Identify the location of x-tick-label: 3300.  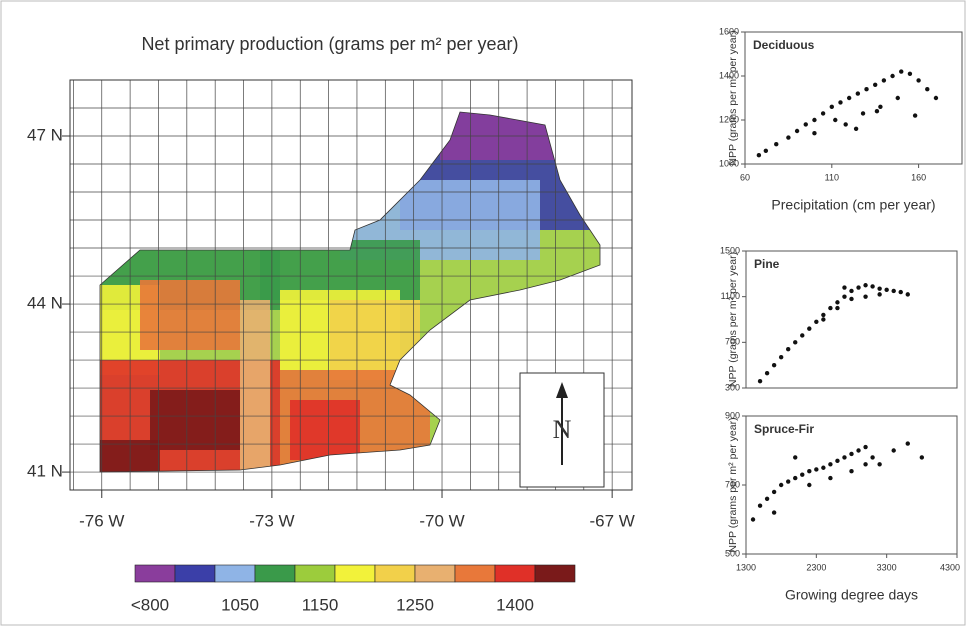
(887, 567).